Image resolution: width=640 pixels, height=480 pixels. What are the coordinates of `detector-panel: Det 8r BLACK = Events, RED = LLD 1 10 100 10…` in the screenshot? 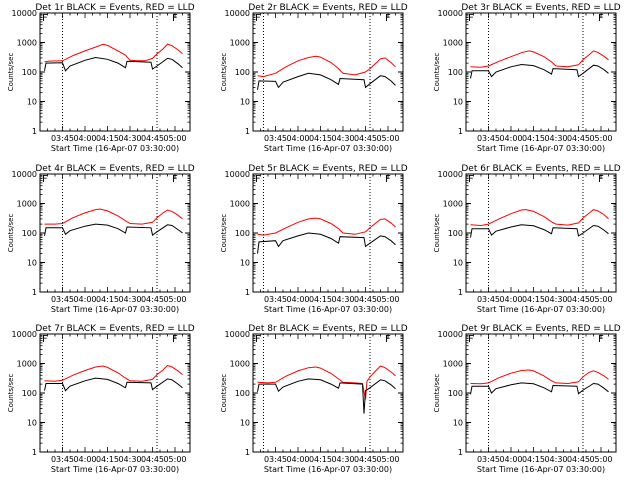 It's located at (314, 399).